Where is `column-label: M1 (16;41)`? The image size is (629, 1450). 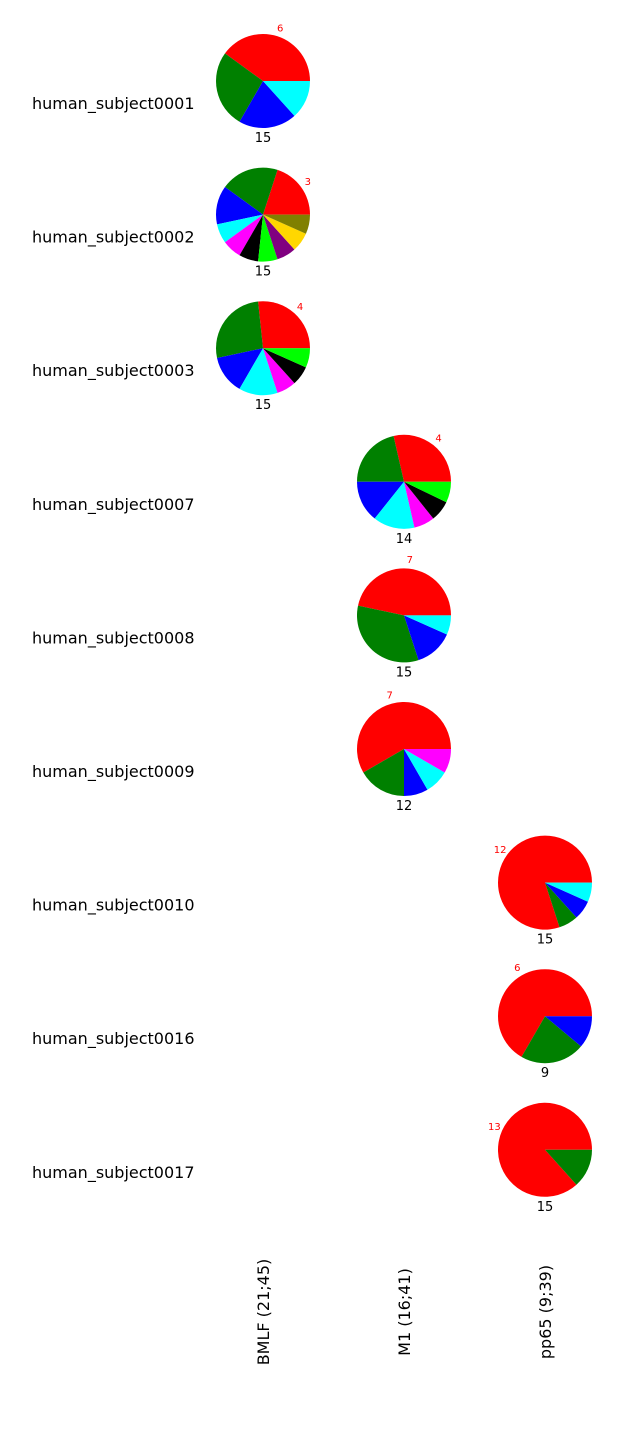 column-label: M1 (16;41) is located at coordinates (404, 1312).